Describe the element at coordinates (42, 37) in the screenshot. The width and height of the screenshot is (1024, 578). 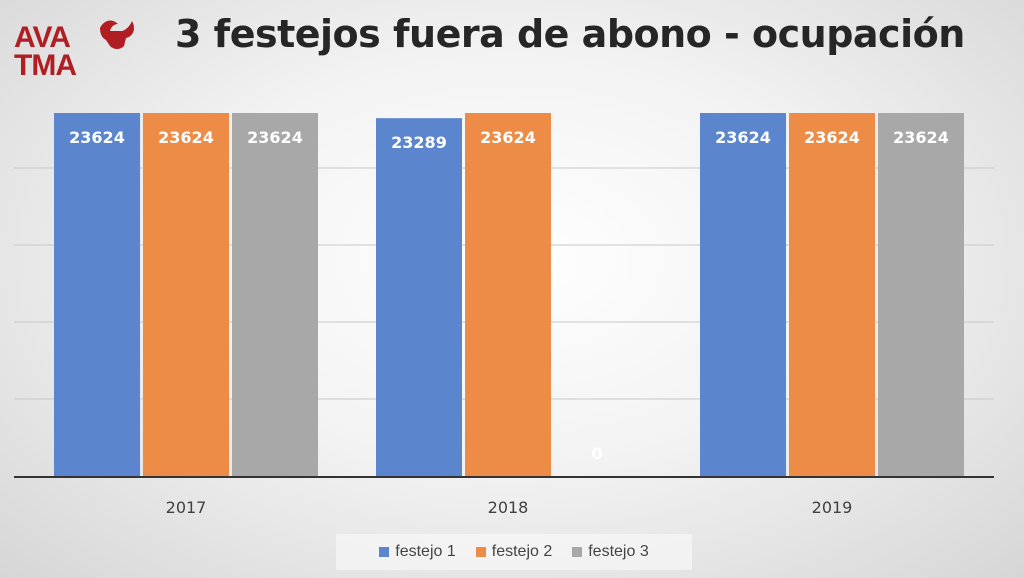
I see `logo-line-1: AVA` at that location.